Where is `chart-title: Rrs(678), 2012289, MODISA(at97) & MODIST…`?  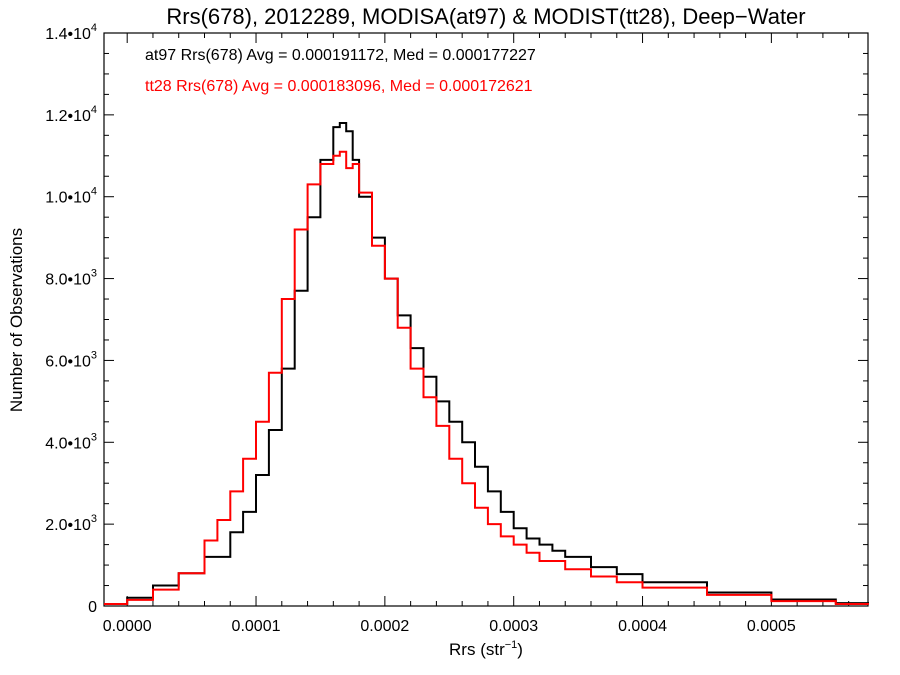 chart-title: Rrs(678), 2012289, MODISA(at97) & MODIST… is located at coordinates (485, 16).